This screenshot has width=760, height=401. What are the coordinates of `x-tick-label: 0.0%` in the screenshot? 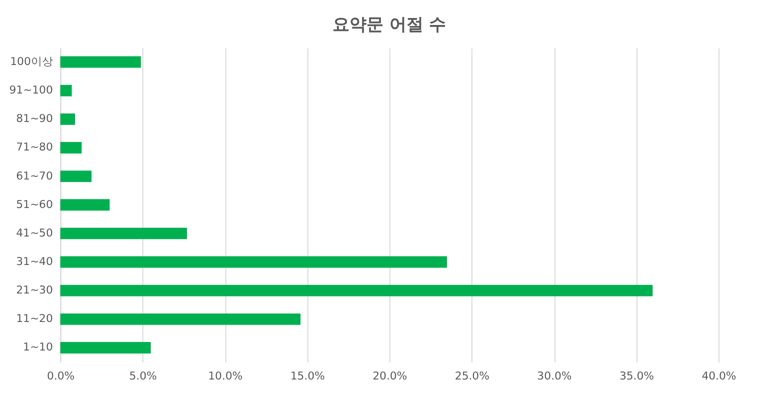 It's located at (60, 375).